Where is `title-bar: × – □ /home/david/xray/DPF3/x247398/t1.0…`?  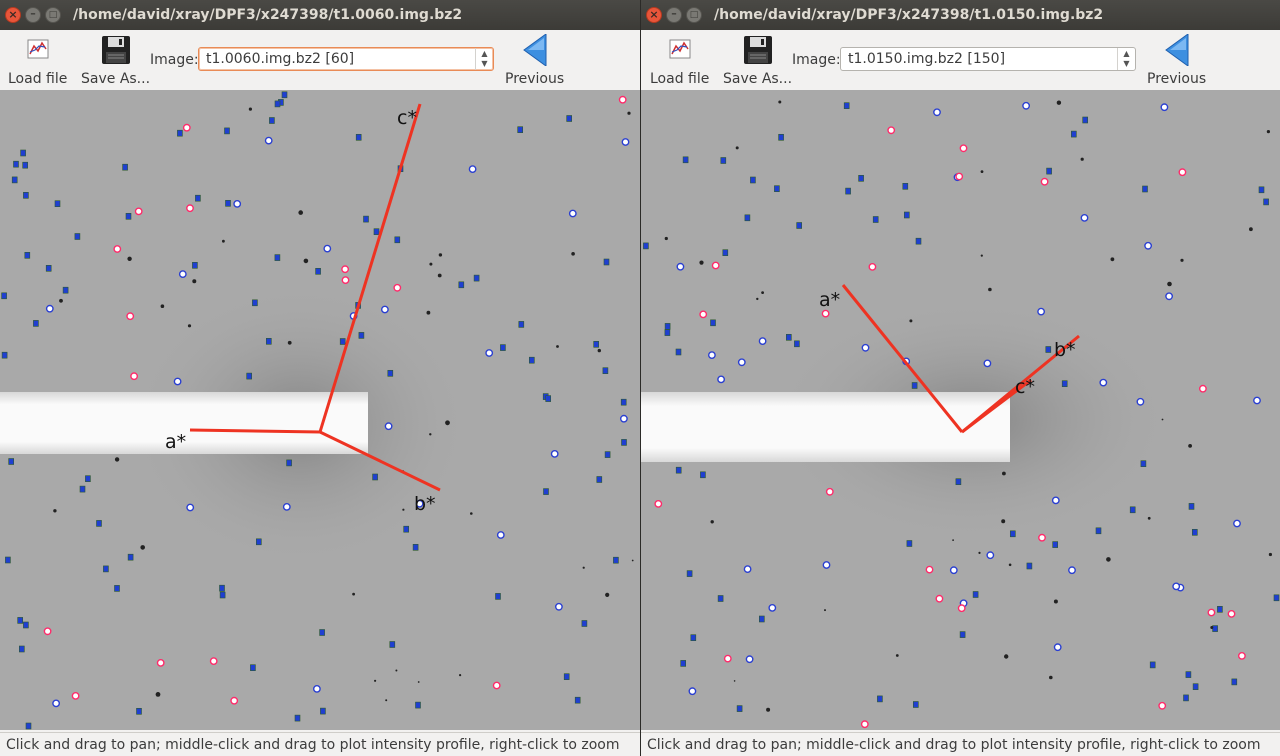
title-bar: × – □ /home/david/xray/DPF3/x247398/t1.0… is located at coordinates (960, 15).